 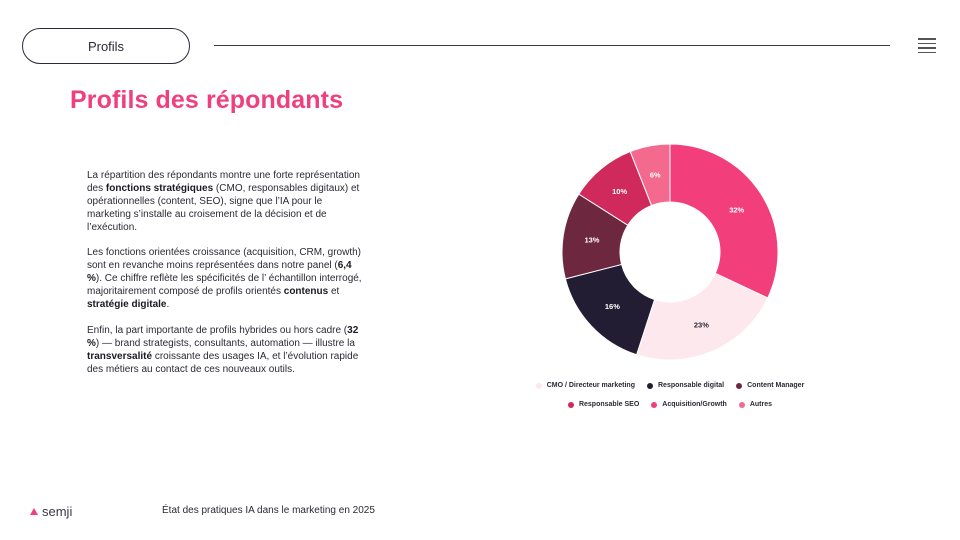 I want to click on legend-item: Content Manager, so click(x=770, y=385).